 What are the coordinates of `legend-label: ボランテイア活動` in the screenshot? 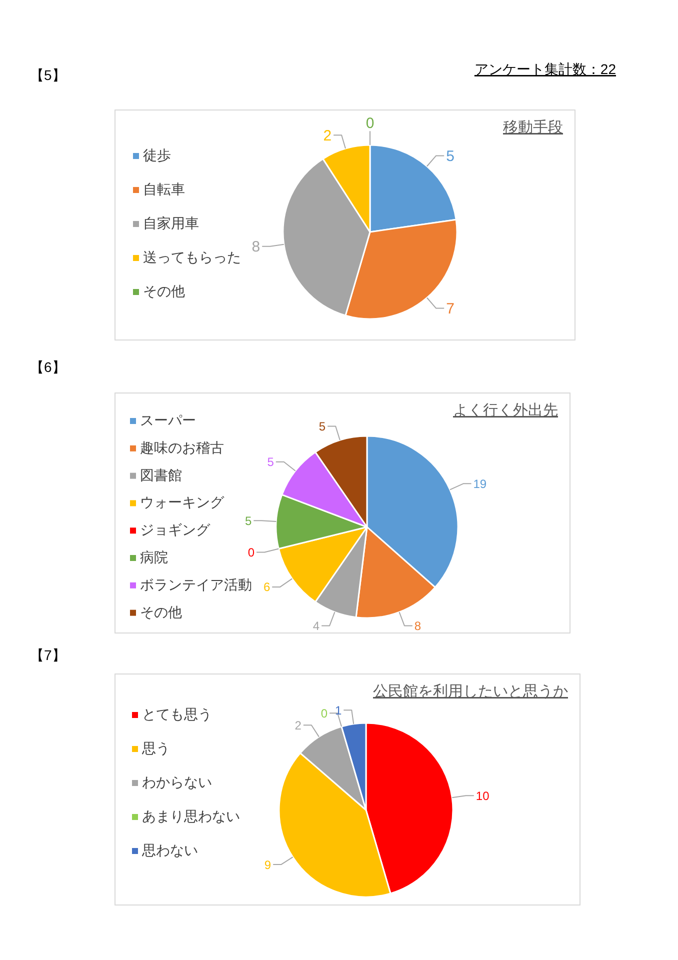 It's located at (196, 584).